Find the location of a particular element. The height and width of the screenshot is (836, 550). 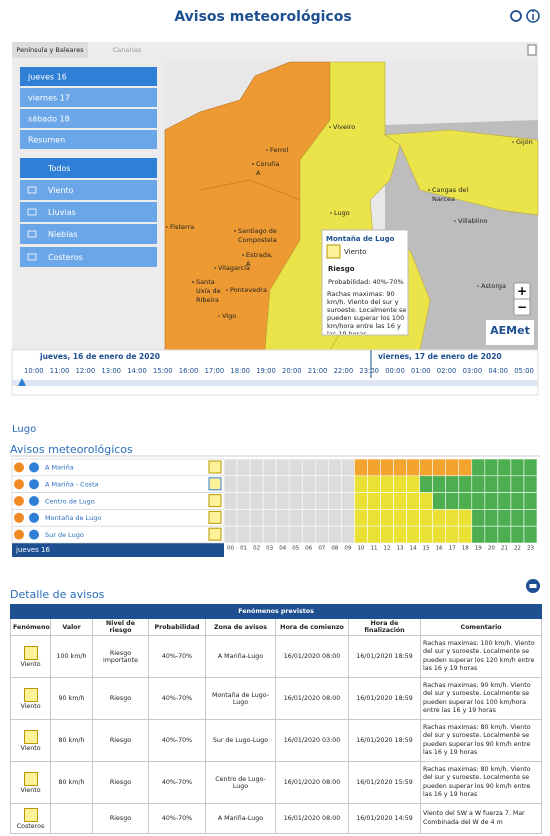

table-cell: A Mariña-Lugo is located at coordinates (240, 818).